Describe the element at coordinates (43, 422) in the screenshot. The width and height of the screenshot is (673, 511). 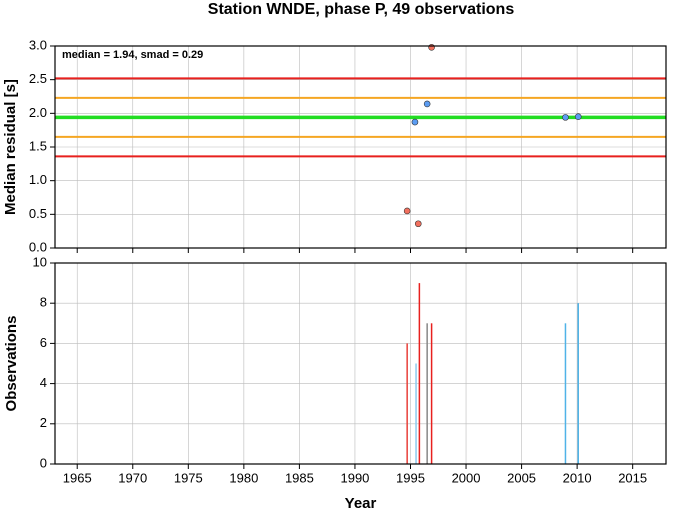
I see `y-tick-label: 2` at that location.